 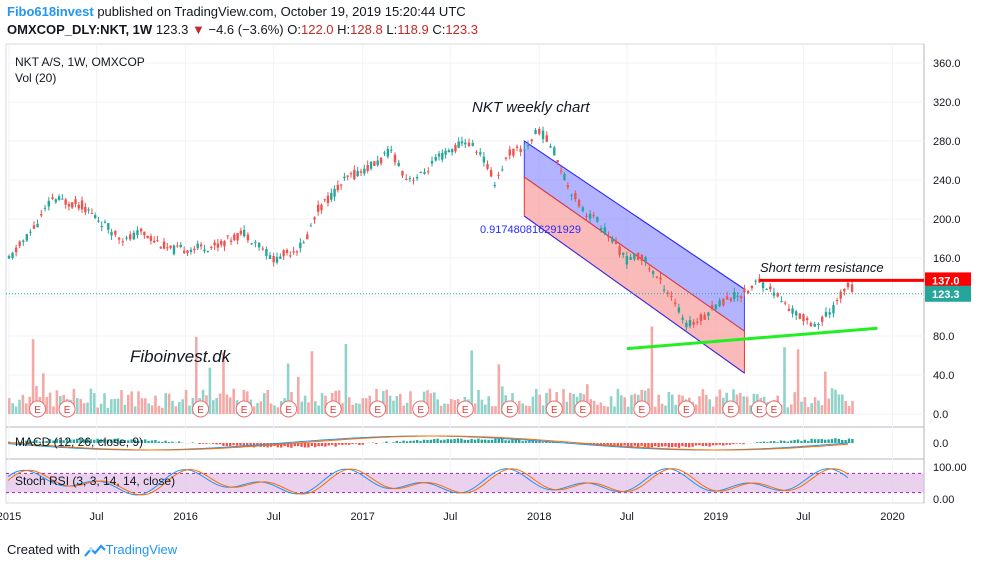 What do you see at coordinates (822, 267) in the screenshot?
I see `resistance-annotation: Short term resistance` at bounding box center [822, 267].